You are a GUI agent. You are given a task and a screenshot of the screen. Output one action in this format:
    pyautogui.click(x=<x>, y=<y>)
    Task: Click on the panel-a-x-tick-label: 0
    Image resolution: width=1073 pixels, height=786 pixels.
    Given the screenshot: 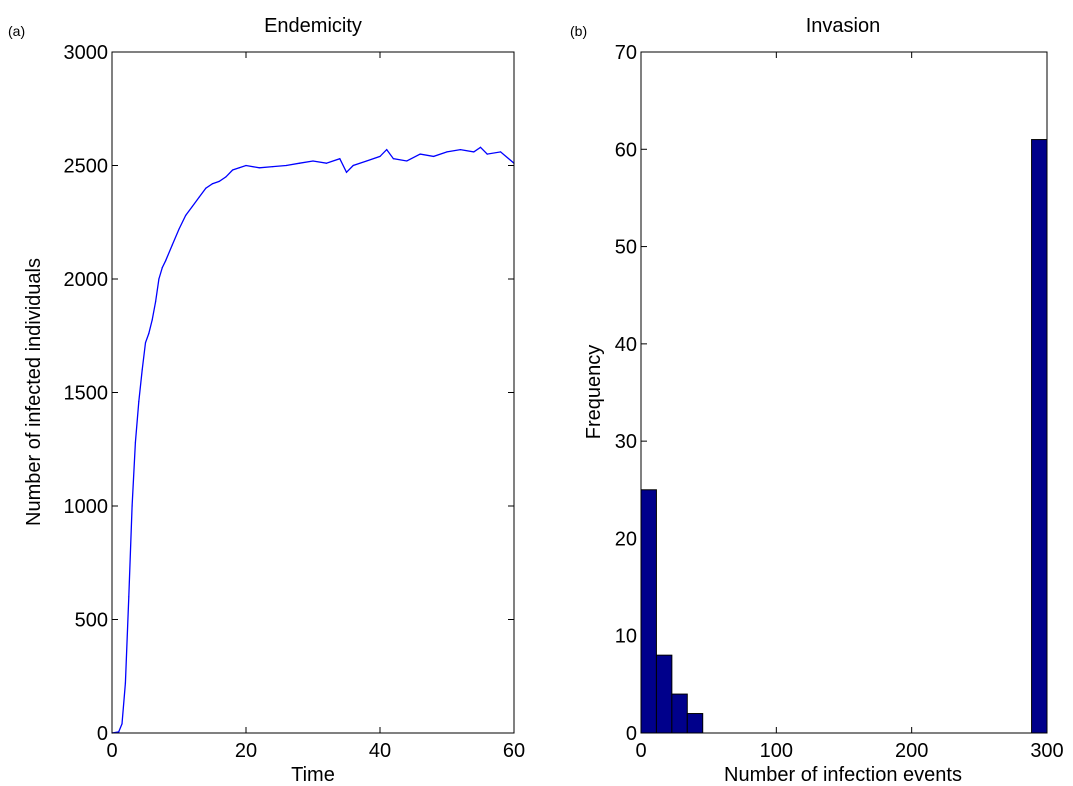 What is the action you would take?
    pyautogui.click(x=111, y=751)
    